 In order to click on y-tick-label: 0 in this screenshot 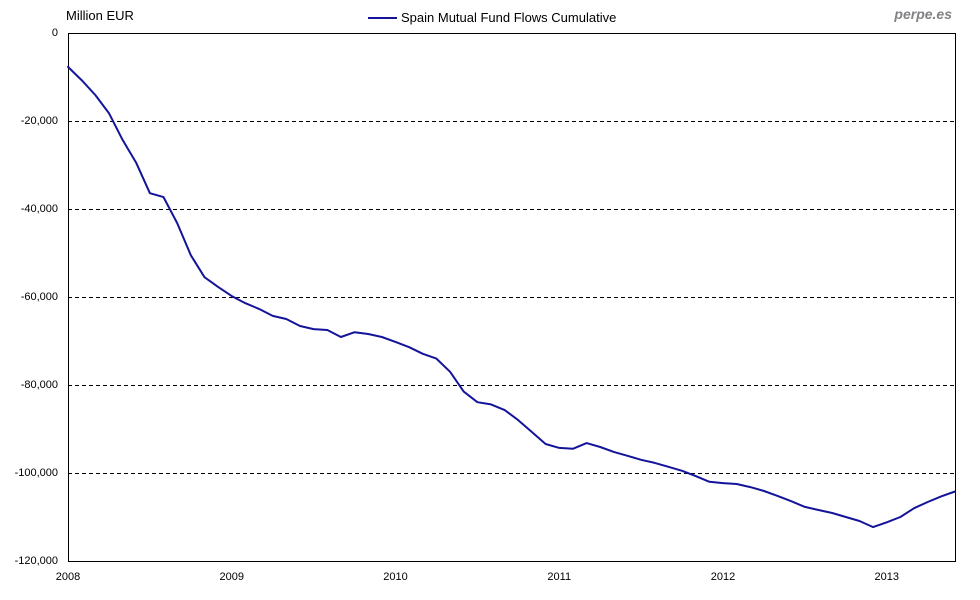, I will do `click(54, 32)`.